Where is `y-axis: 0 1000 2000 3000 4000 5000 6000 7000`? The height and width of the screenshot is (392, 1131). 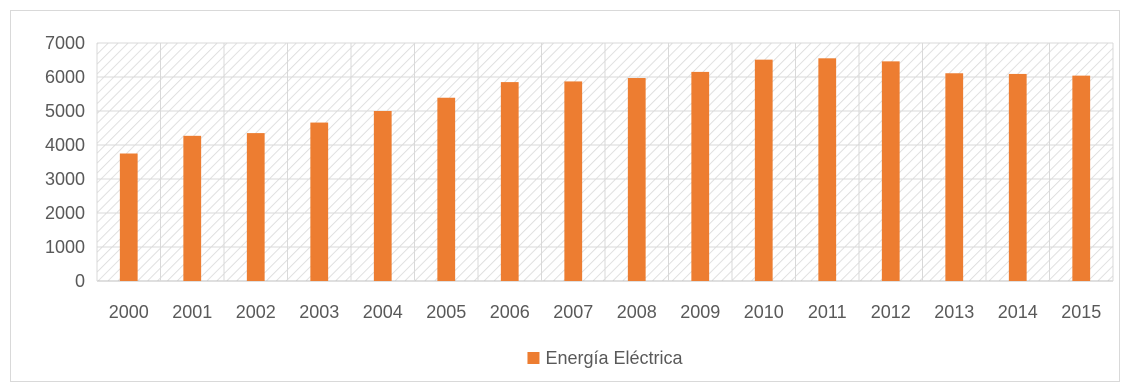
y-axis: 0 1000 2000 3000 4000 5000 6000 7000 is located at coordinates (65, 162).